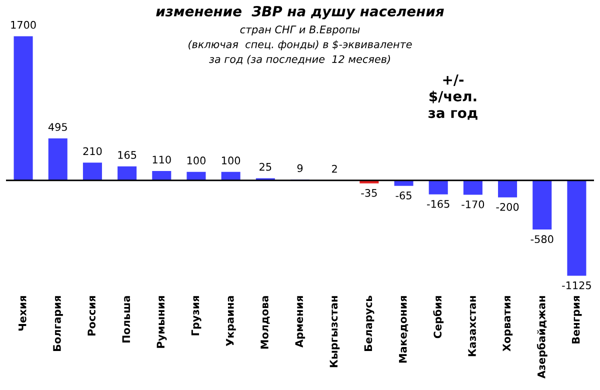  What do you see at coordinates (473, 204) in the screenshot?
I see `data-label: -170` at bounding box center [473, 204].